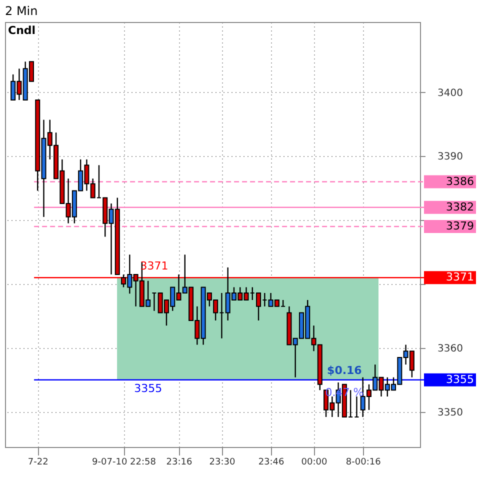  Describe the element at coordinates (38, 463) in the screenshot. I see `x-tick-label: 7-22` at that location.